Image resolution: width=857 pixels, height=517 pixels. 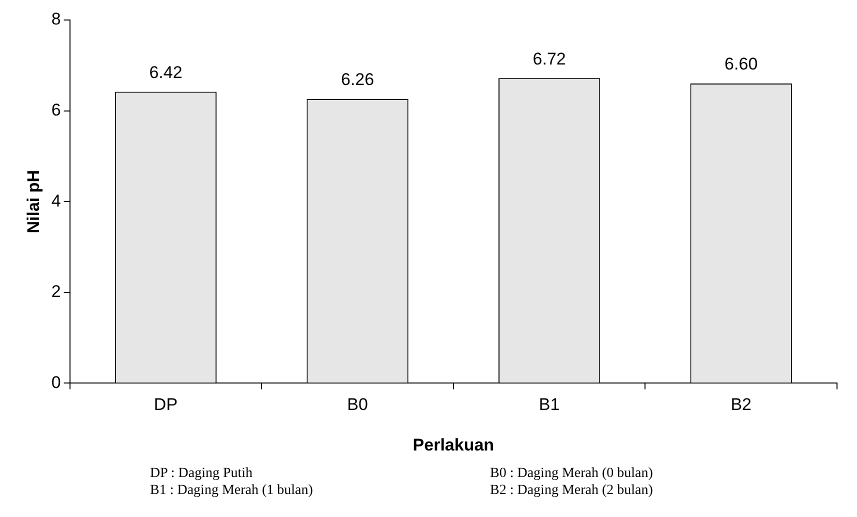 What do you see at coordinates (741, 404) in the screenshot?
I see `x-tick-label: B2` at bounding box center [741, 404].